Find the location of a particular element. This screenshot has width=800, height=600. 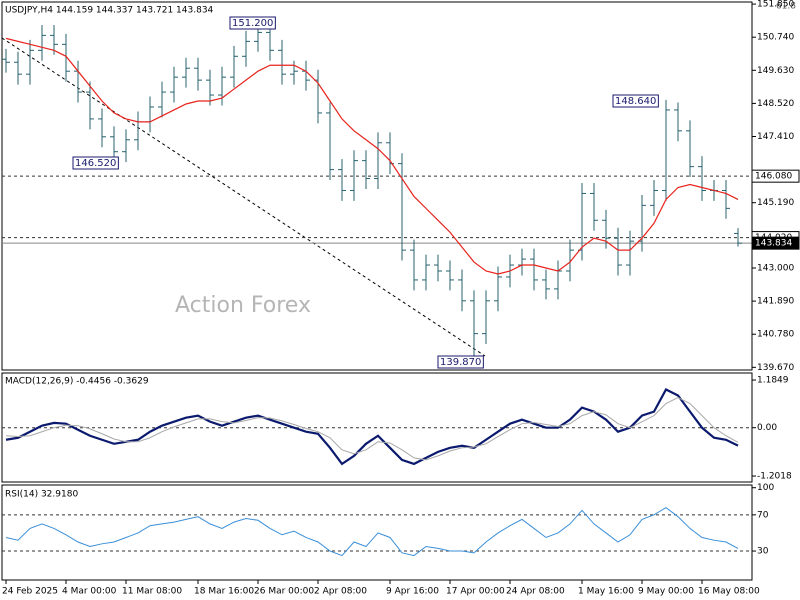

y-tick-label: 147.410 is located at coordinates (775, 137).